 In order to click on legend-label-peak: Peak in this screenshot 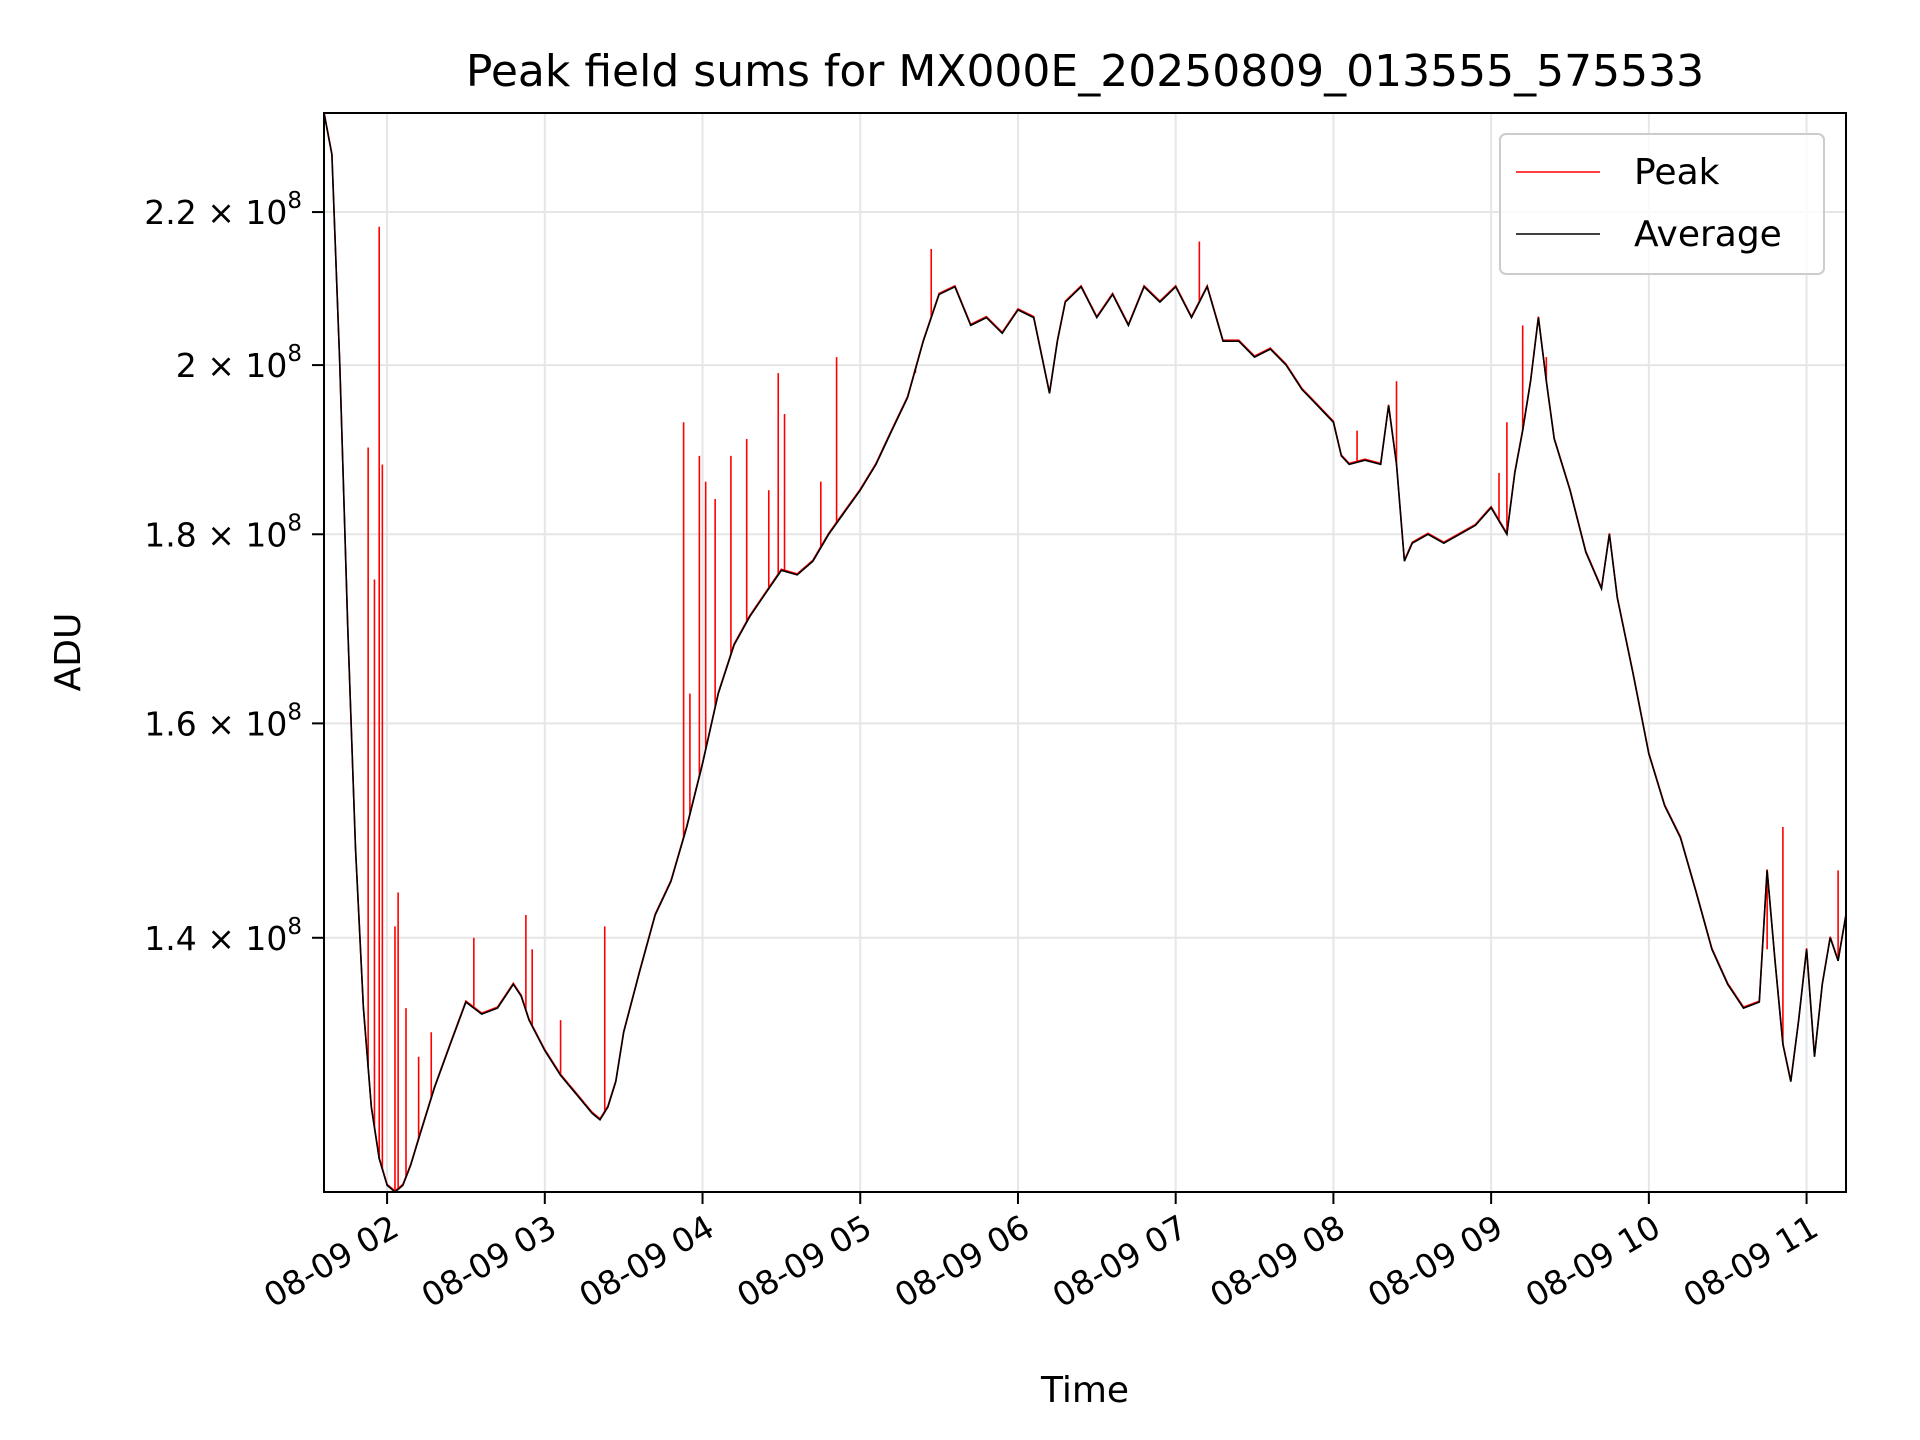, I will do `click(1677, 172)`.